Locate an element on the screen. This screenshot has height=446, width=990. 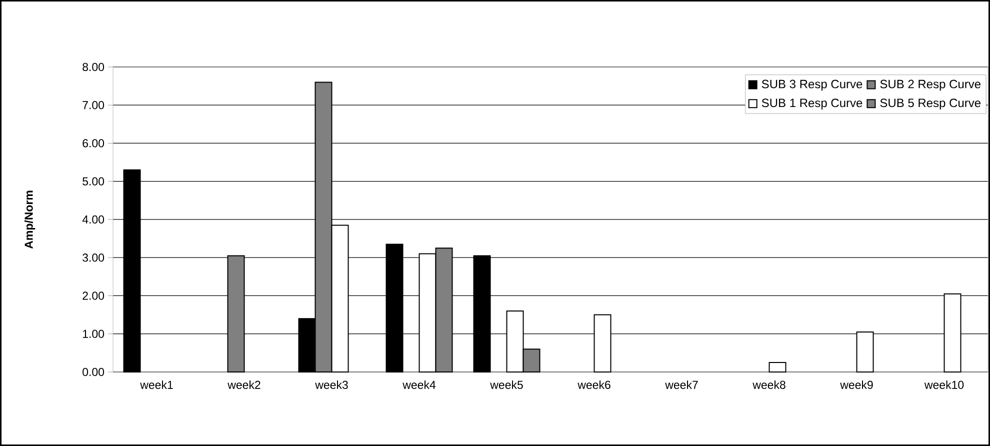
x-tick-label: week9 is located at coordinates (856, 384).